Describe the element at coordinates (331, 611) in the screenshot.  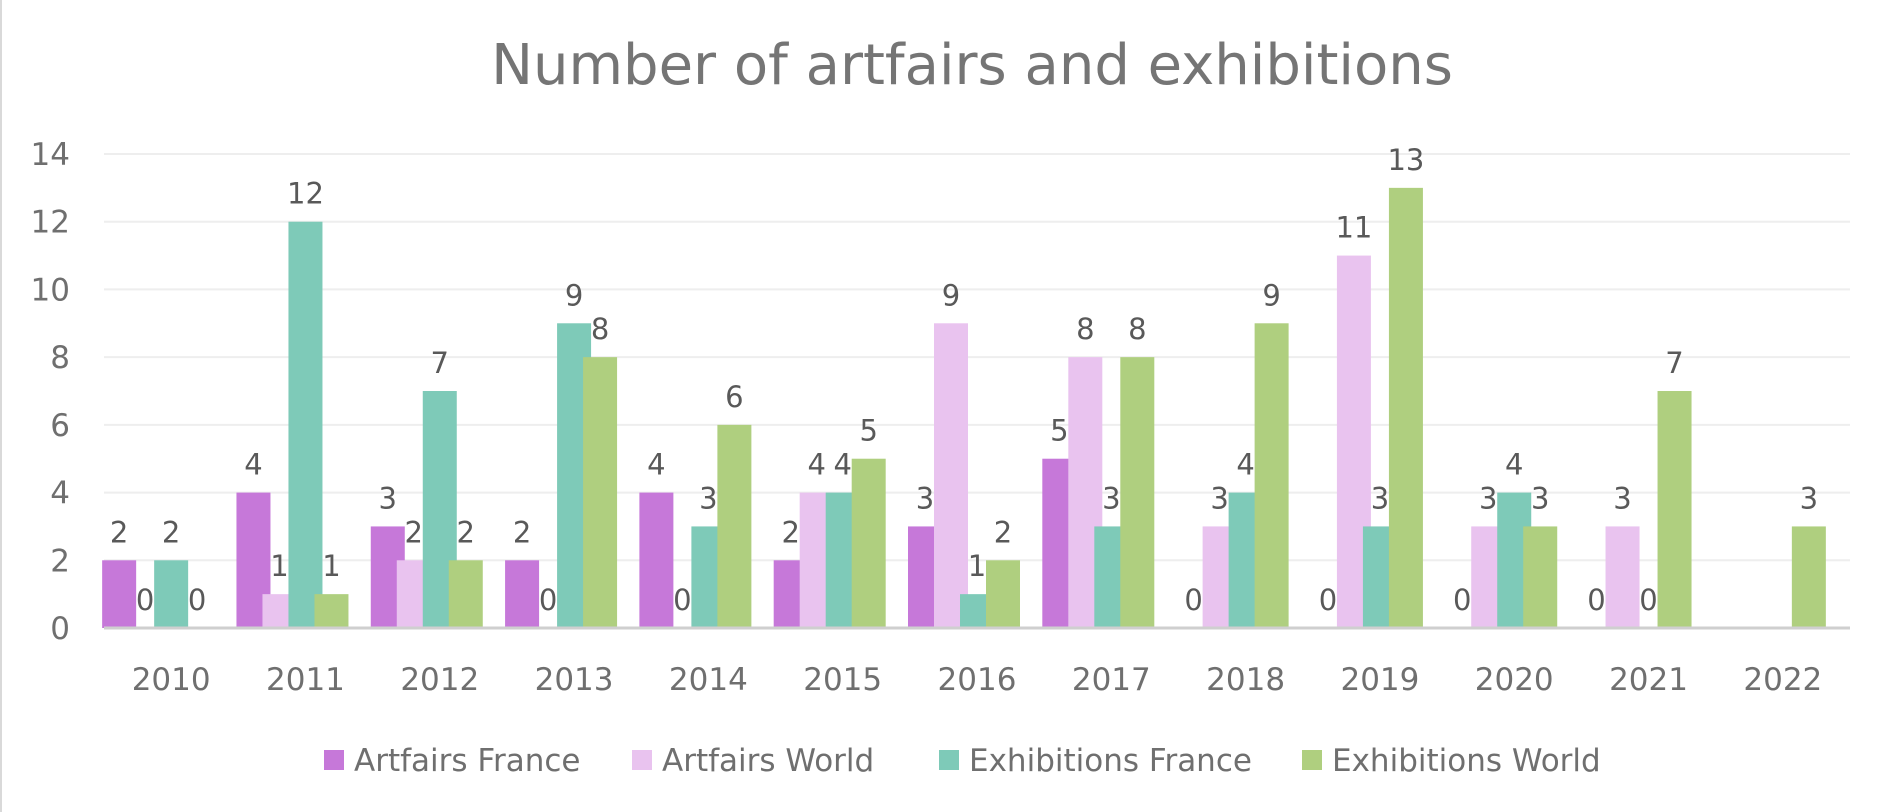
I see `bar-exhibitions-world-2011` at that location.